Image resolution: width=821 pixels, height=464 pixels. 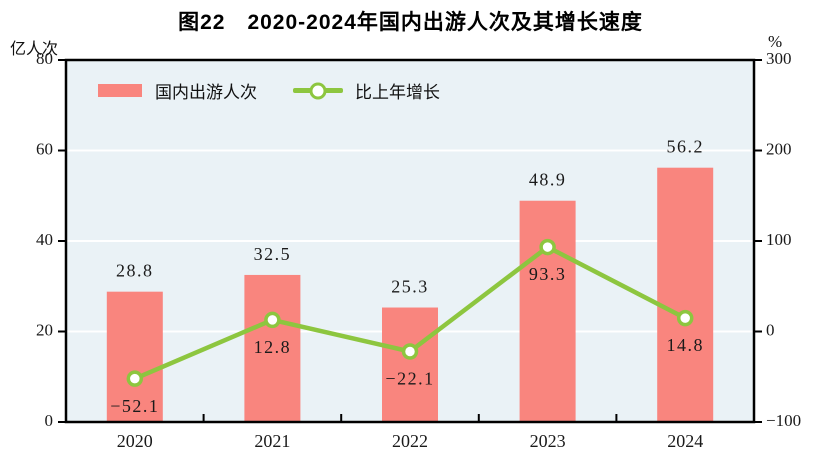 I want to click on bar-value-label-2022: 25.3, so click(x=410, y=287).